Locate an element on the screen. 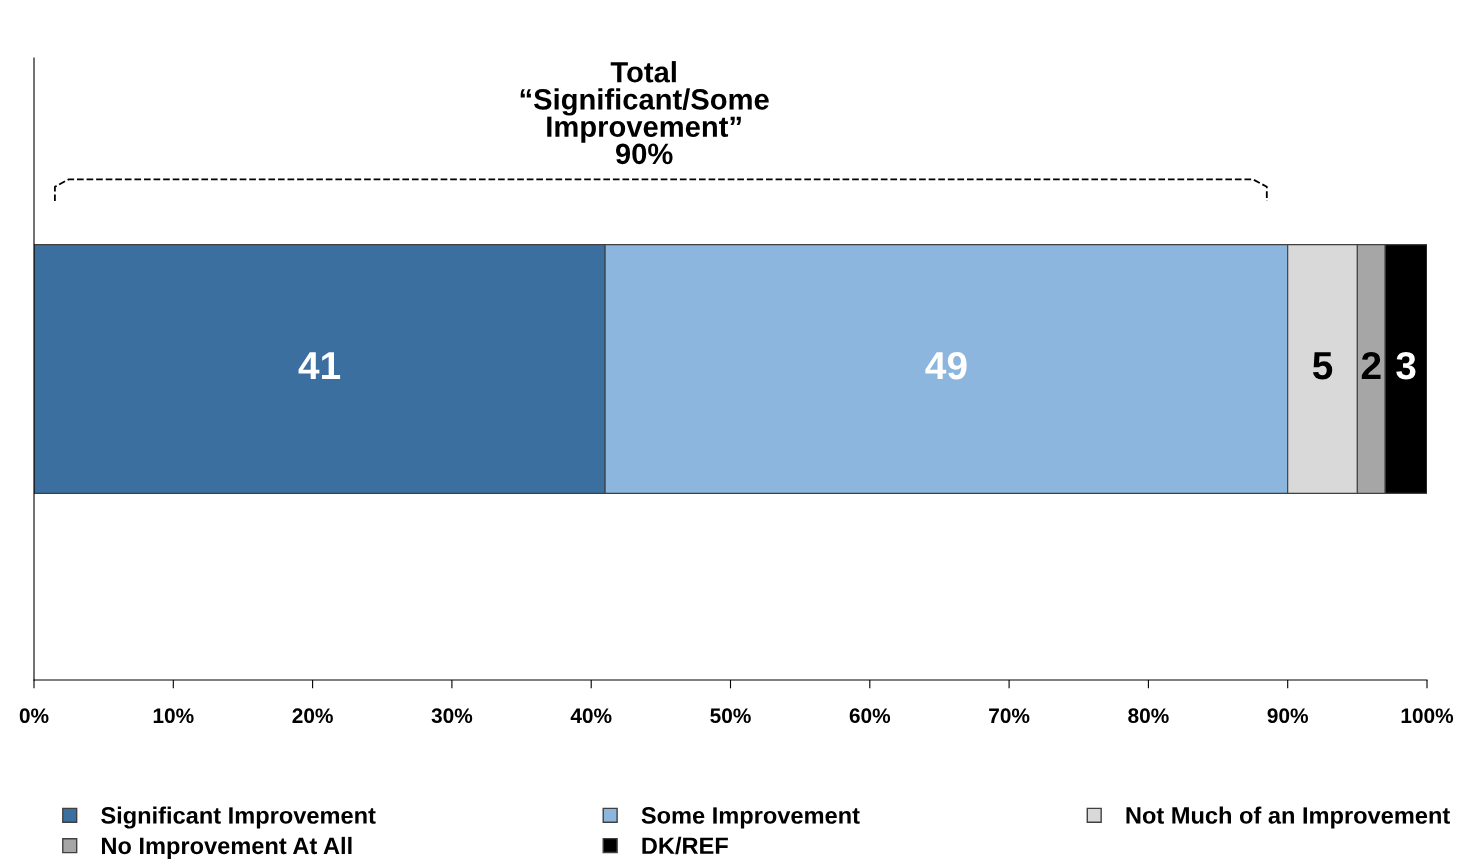 The height and width of the screenshot is (864, 1467). data-label: 41 is located at coordinates (319, 366).